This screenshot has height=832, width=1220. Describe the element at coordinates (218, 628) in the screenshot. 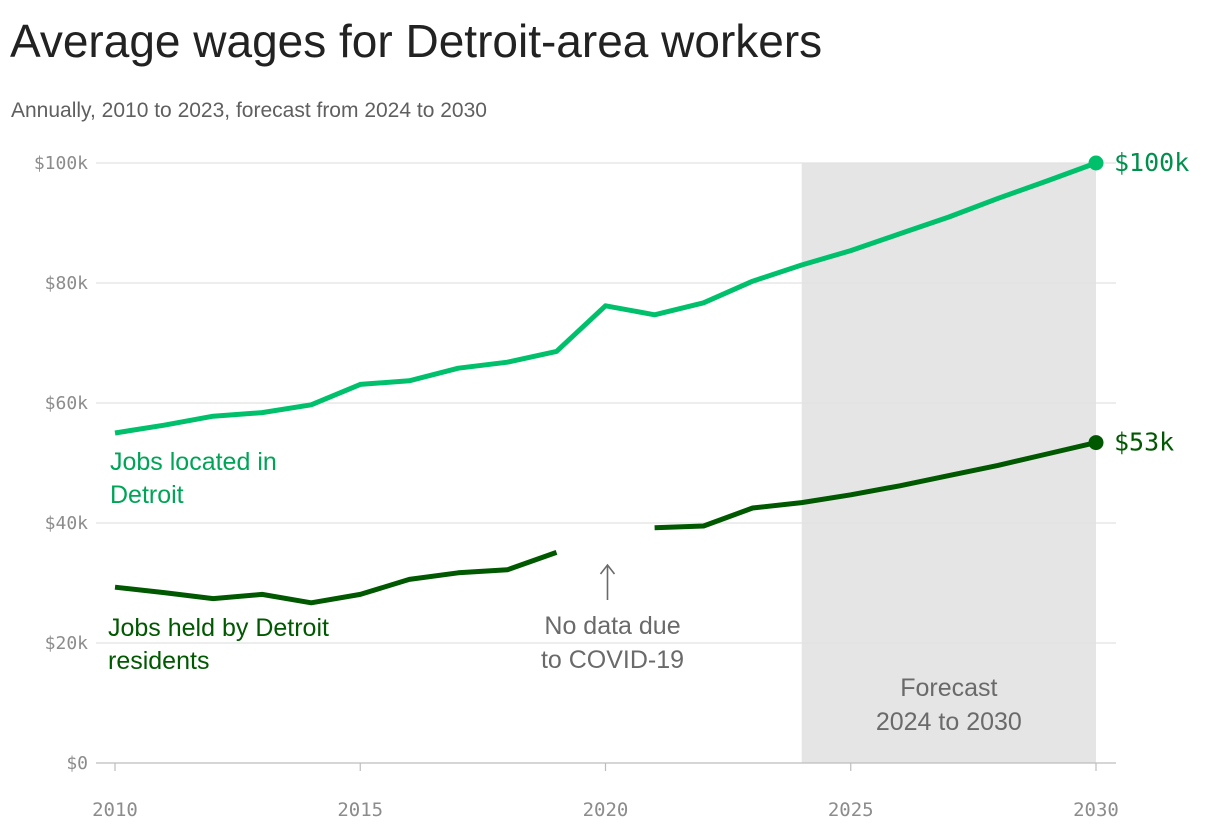

I see `series-label: Jobs held by Detroit` at that location.